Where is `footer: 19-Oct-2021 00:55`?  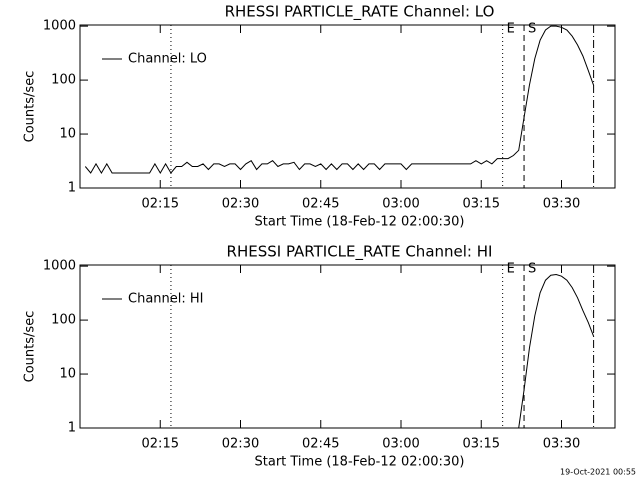
footer: 19-Oct-2021 00:55 is located at coordinates (598, 472).